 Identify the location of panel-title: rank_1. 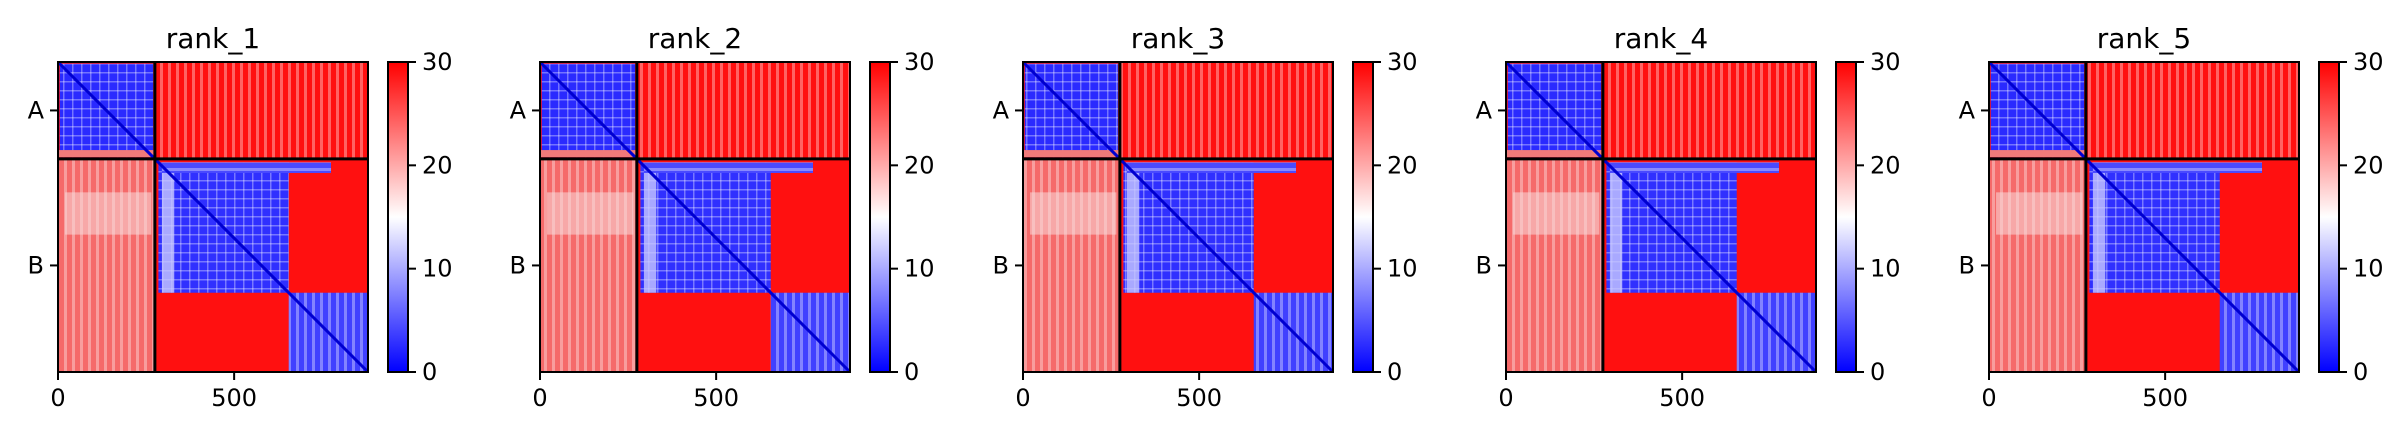
(213, 38).